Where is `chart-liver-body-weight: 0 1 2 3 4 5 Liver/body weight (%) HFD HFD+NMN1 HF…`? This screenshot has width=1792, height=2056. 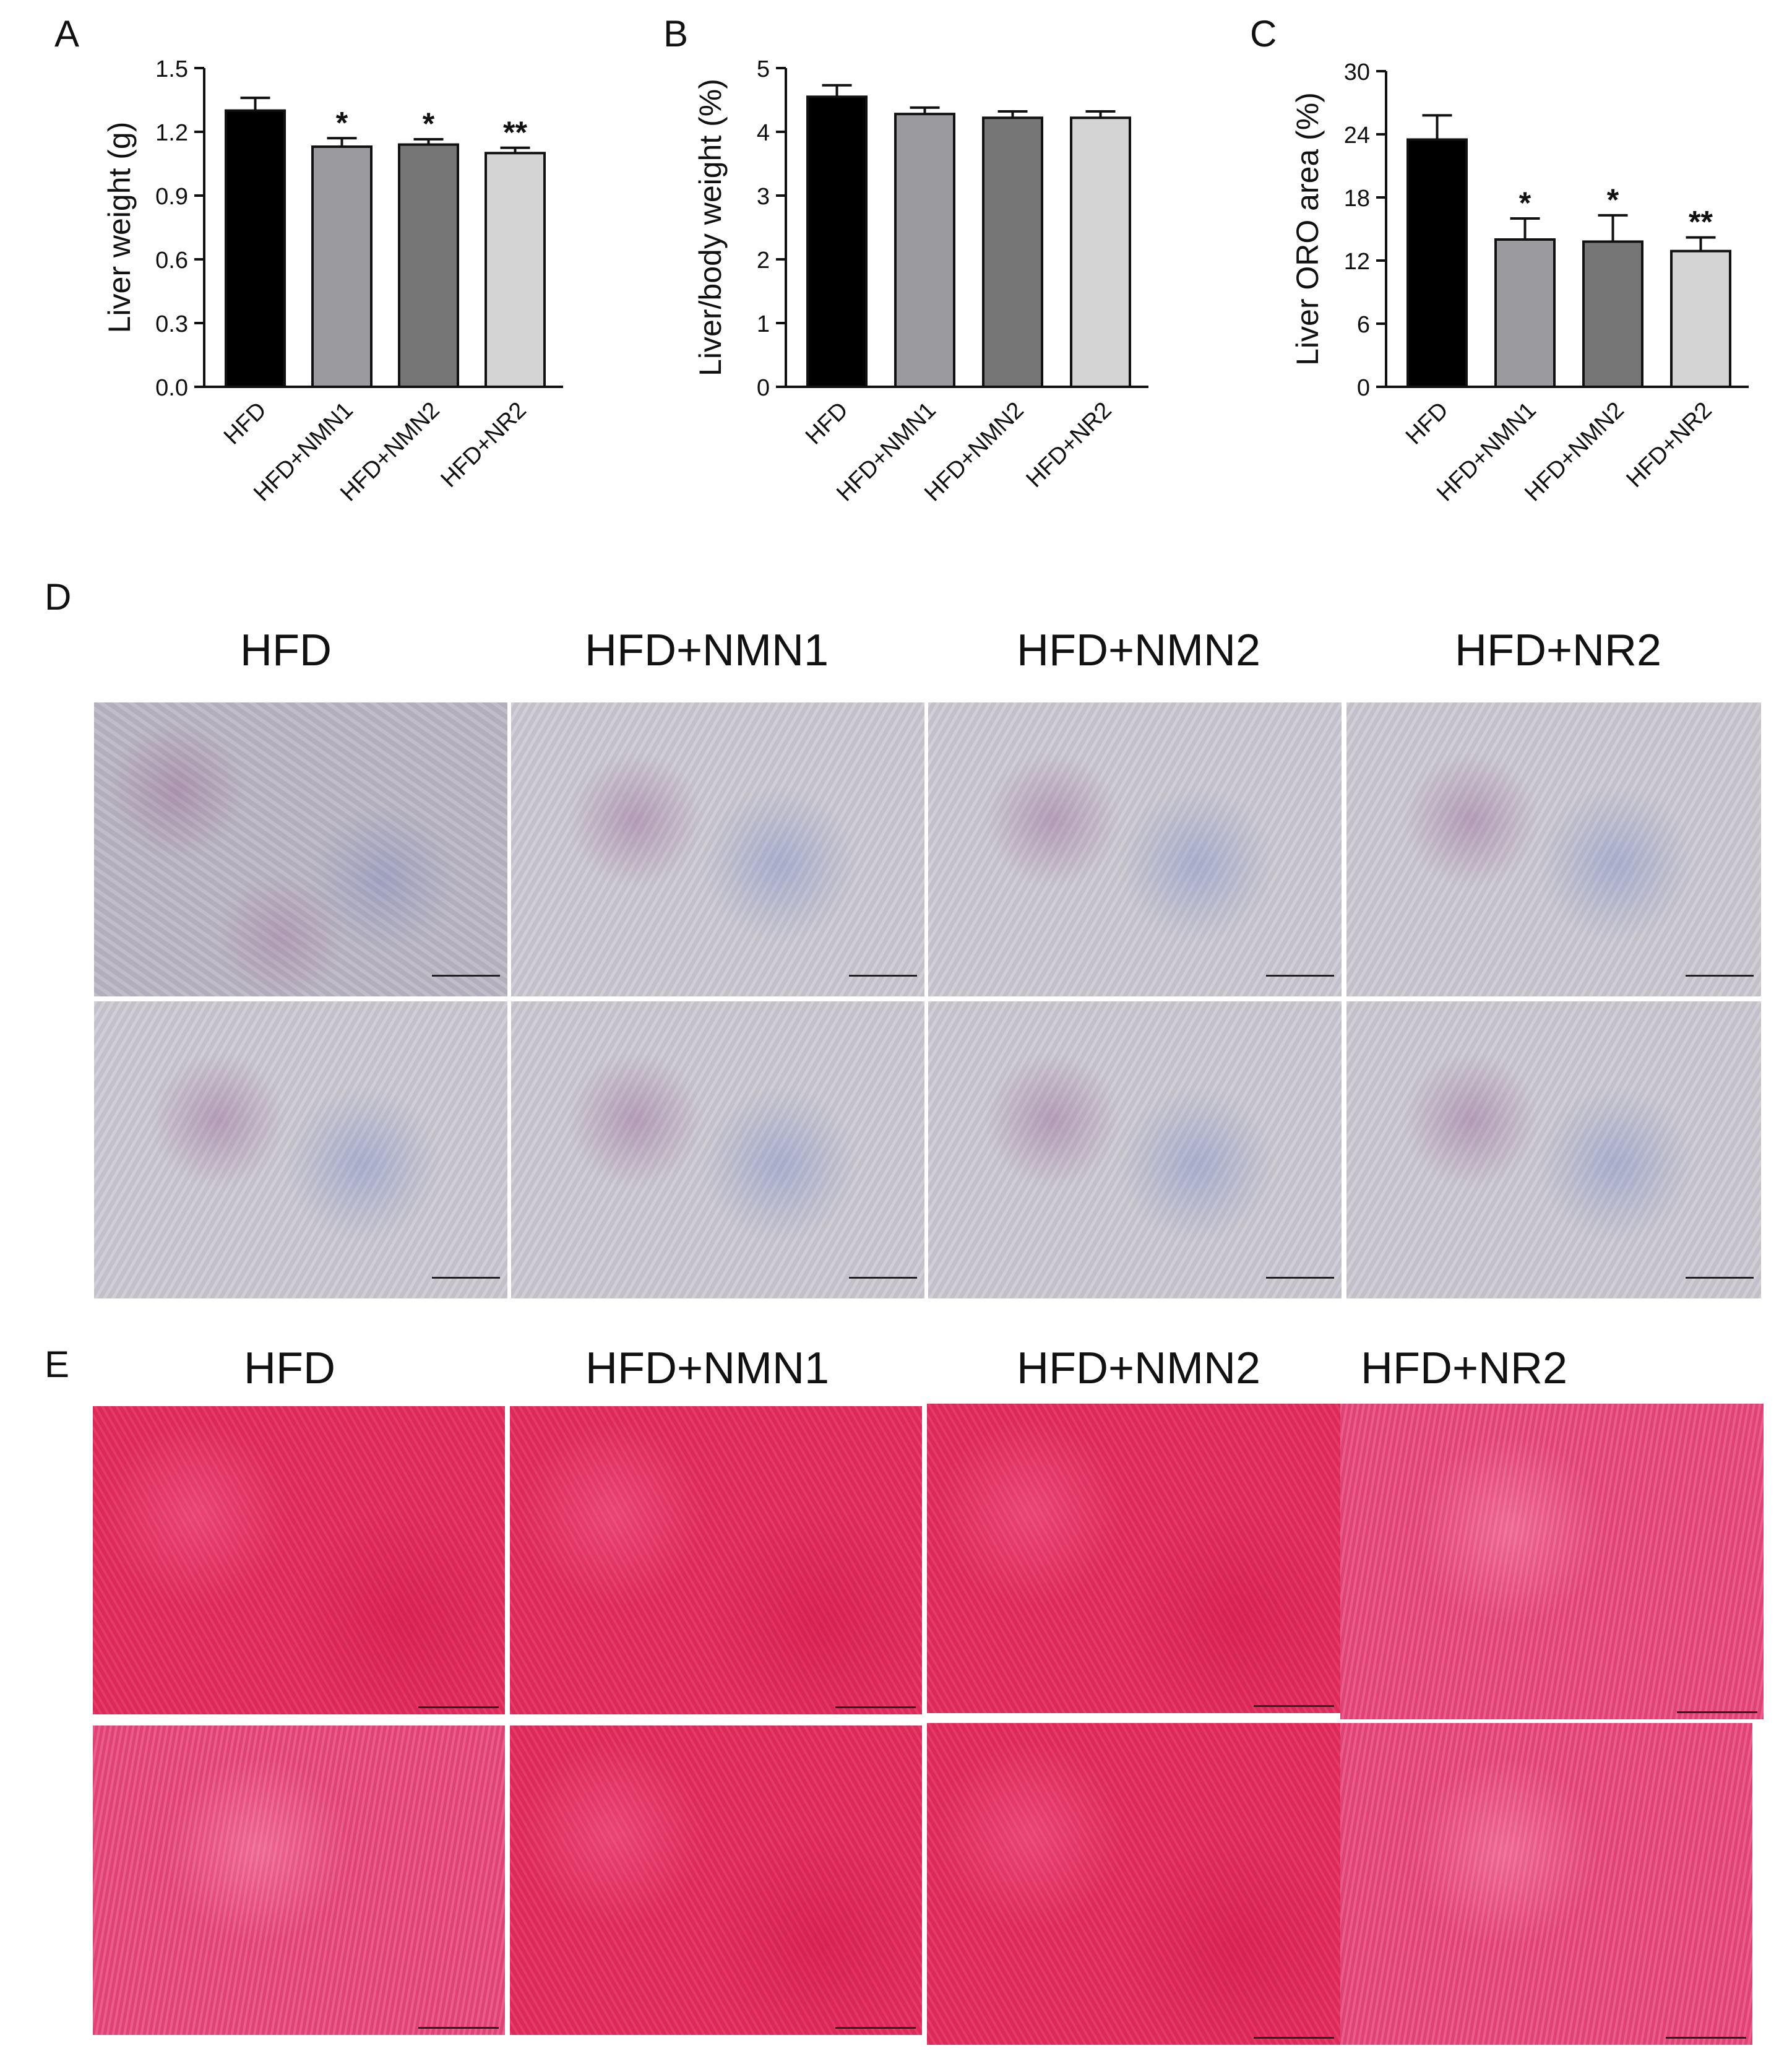 chart-liver-body-weight: 0 1 2 3 4 5 Liver/body weight (%) HFD HFD+NMN1 HF… is located at coordinates (897, 278).